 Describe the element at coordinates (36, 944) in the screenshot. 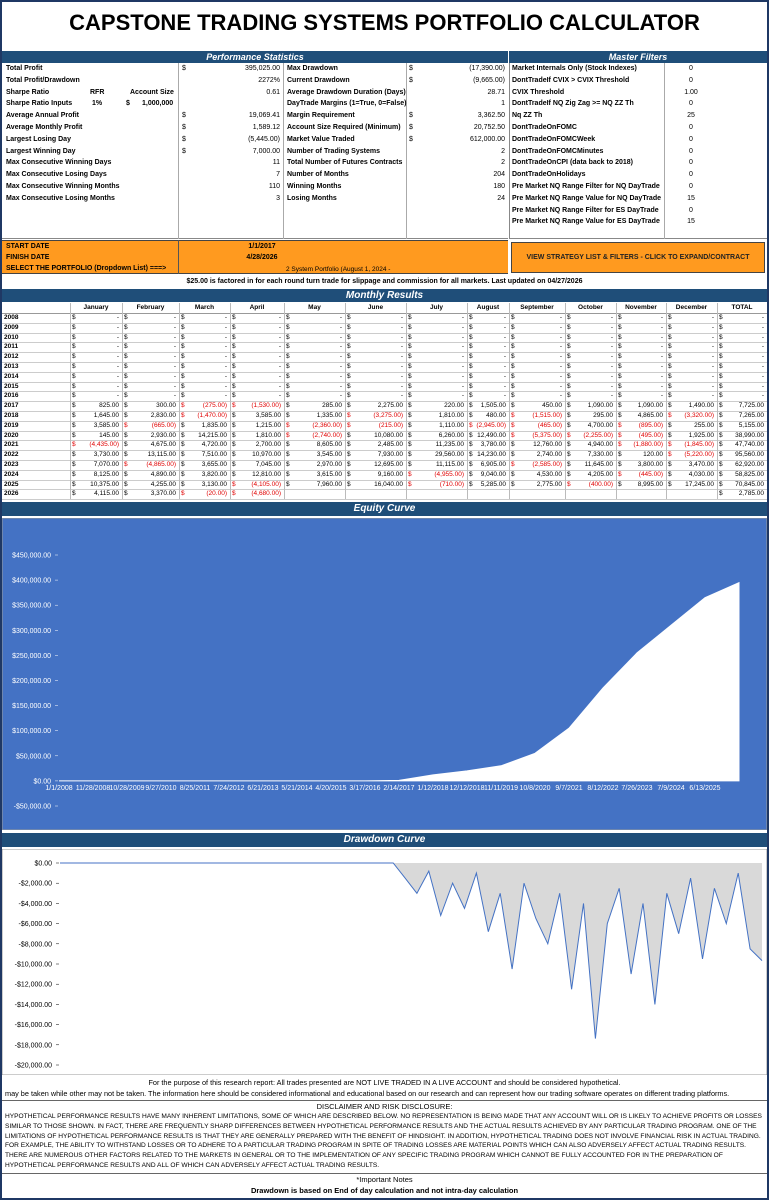

I see `y-tick-label: -$8,000.00` at that location.